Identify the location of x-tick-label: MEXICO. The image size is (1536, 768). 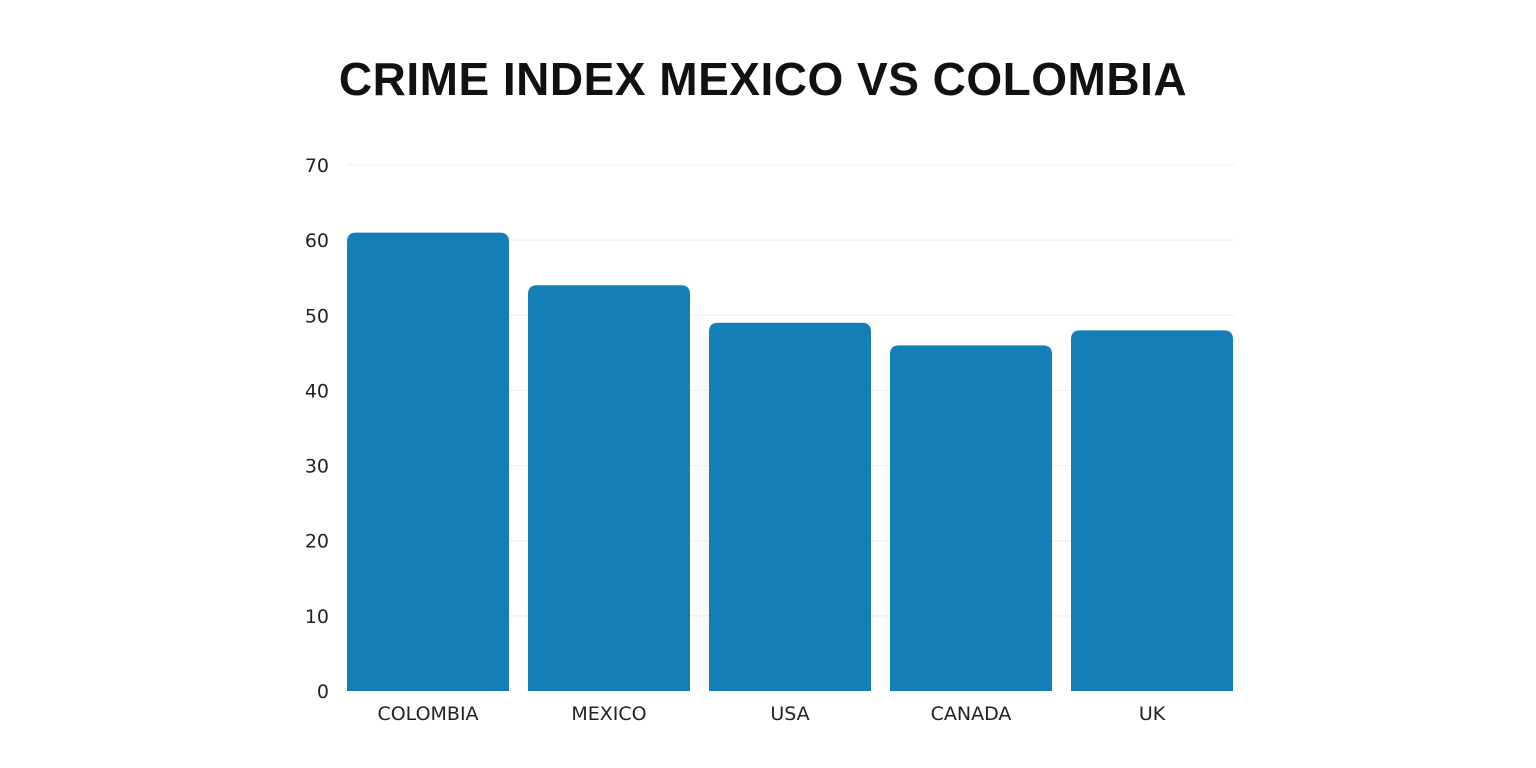
(608, 714).